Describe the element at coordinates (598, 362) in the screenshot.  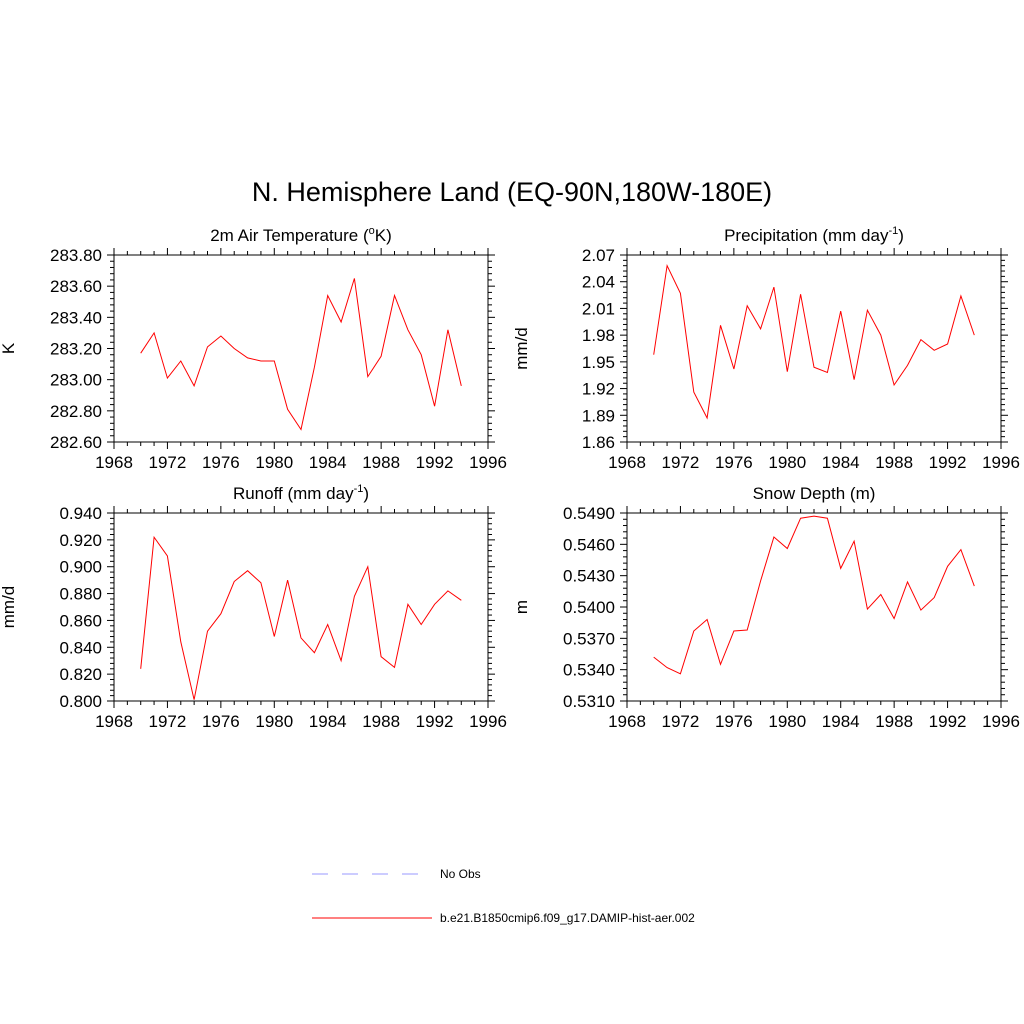
I see `precipitation-ytick-label: 1.95` at that location.